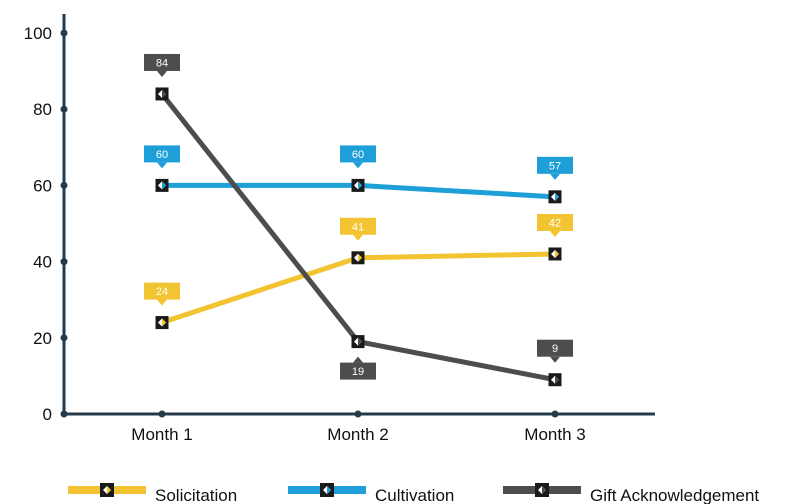 The width and height of the screenshot is (810, 504). What do you see at coordinates (47, 414) in the screenshot?
I see `y-tick-label: 0` at bounding box center [47, 414].